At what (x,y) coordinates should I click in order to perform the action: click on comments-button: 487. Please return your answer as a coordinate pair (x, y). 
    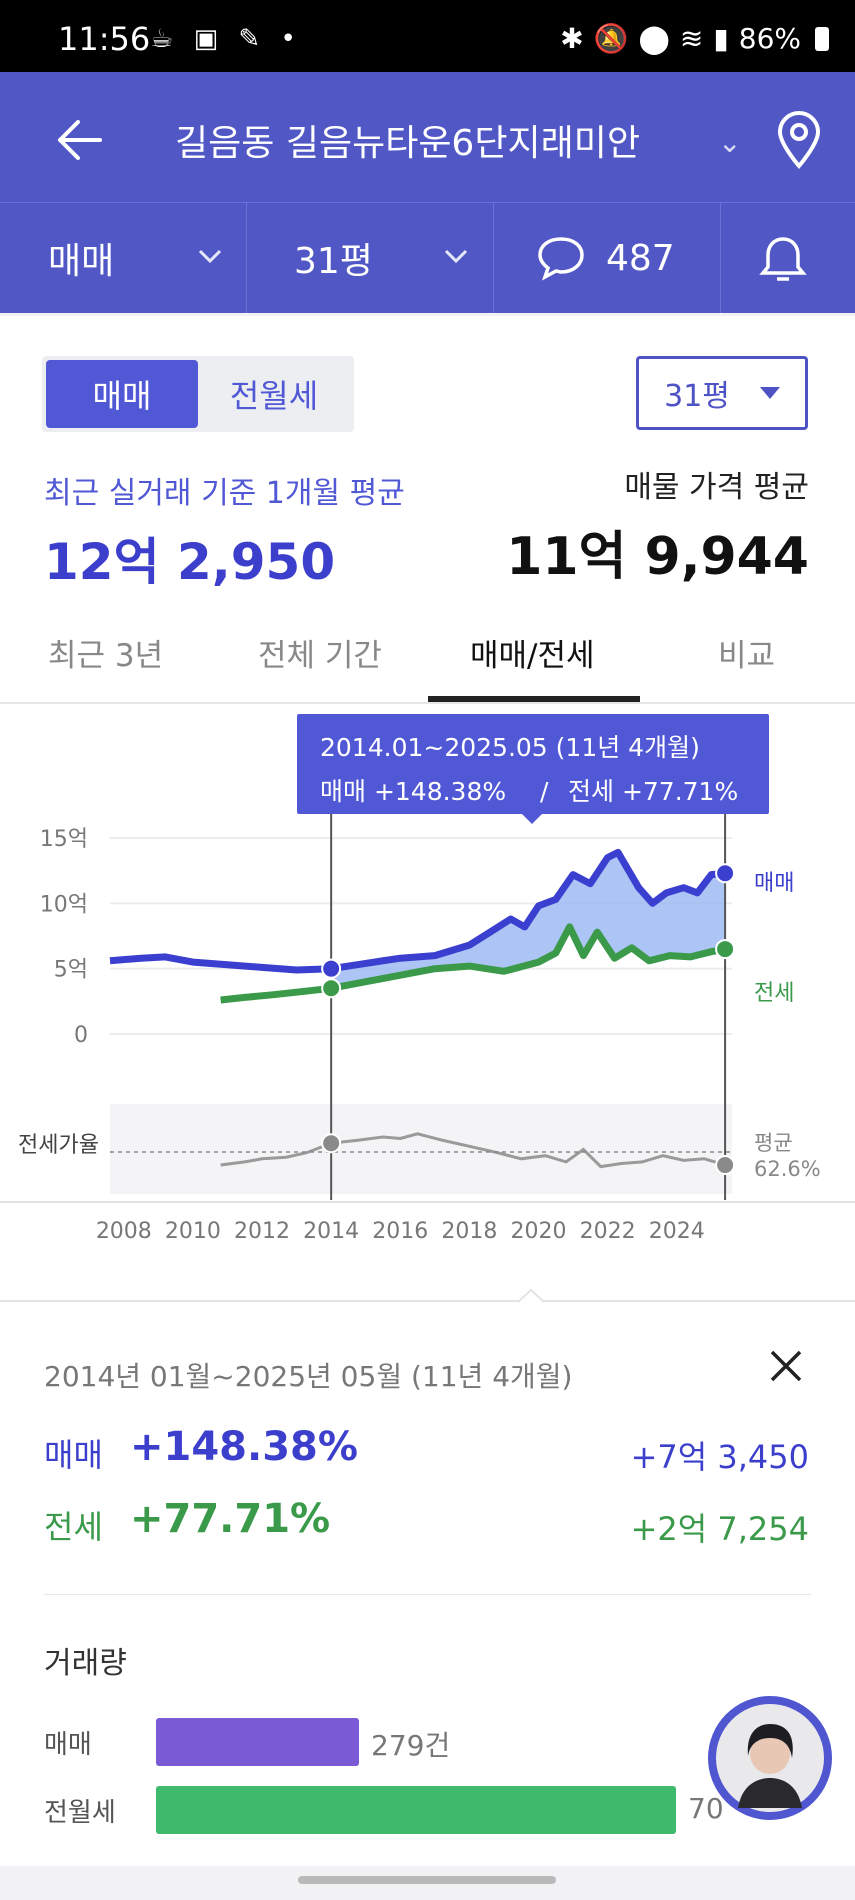
    Looking at the image, I should click on (626, 258).